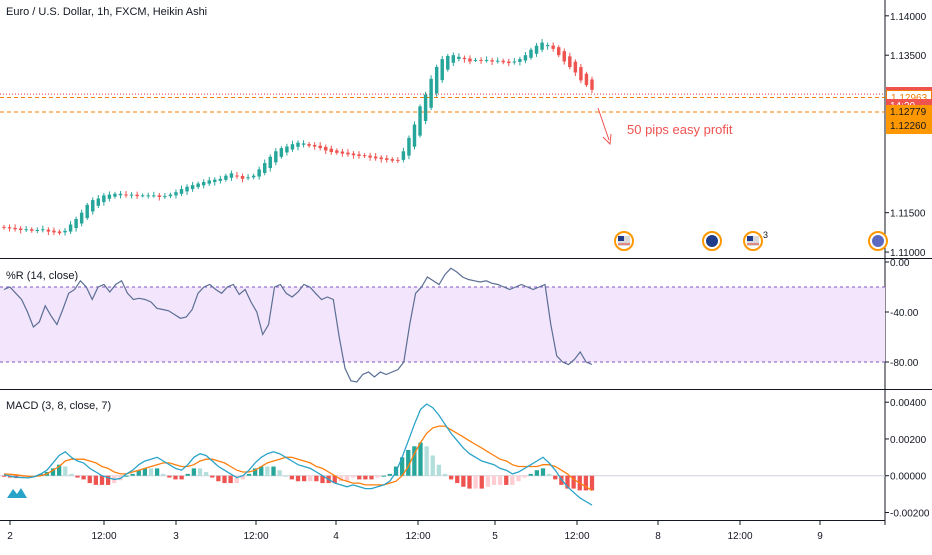 This screenshot has width=932, height=555. Describe the element at coordinates (909, 126) in the screenshot. I see `price-badge: 1.12260` at that location.